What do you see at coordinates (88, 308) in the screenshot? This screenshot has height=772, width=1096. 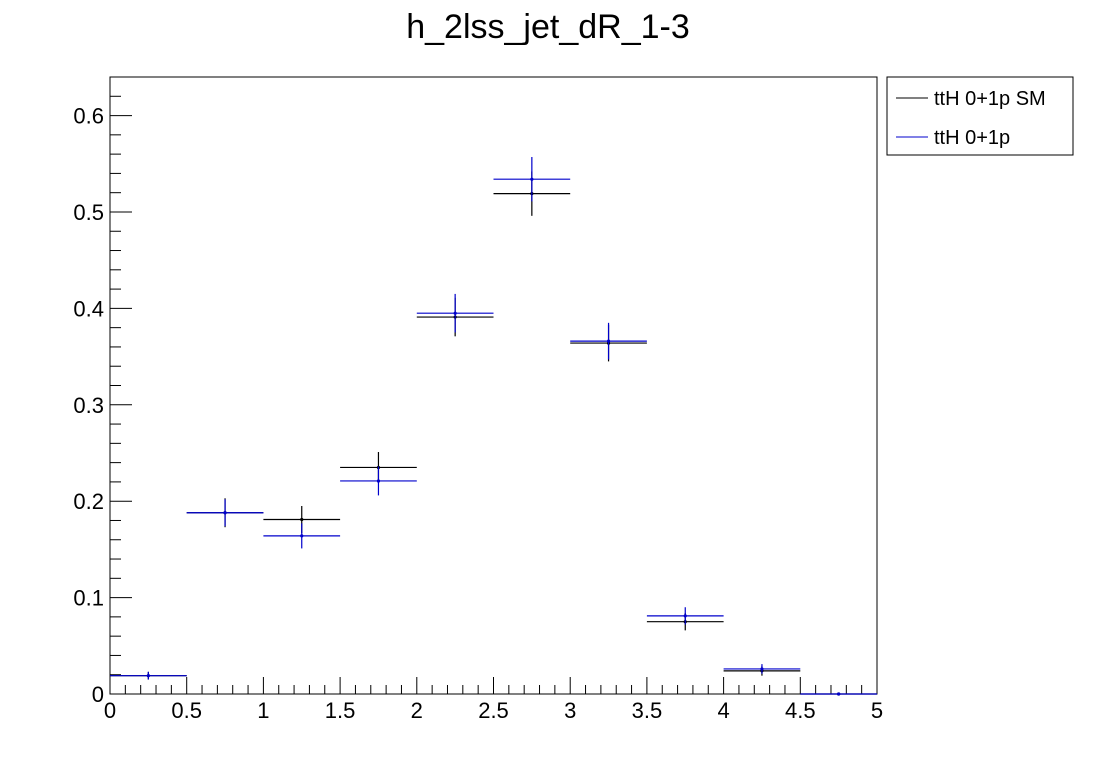 I see `y-tick-label: 0.4` at bounding box center [88, 308].